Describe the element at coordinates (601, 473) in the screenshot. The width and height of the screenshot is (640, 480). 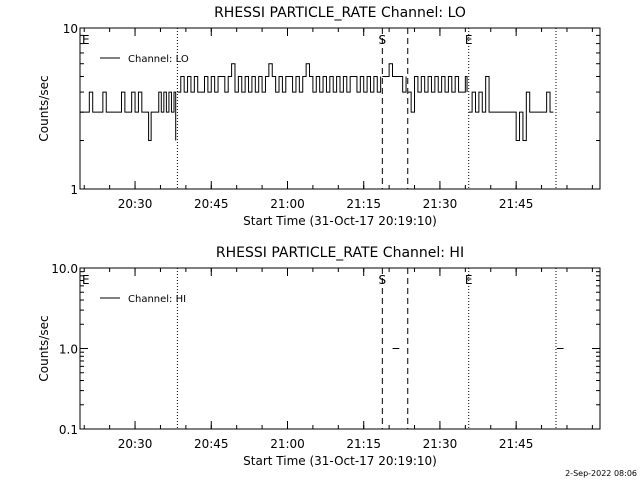
I see `footer-timestamp: 2-Sep-2022 08:06` at that location.